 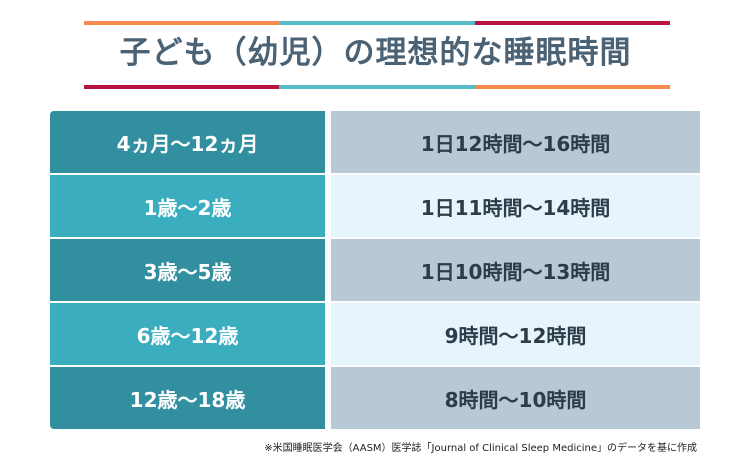 I want to click on table-row: 1歳〜2歳 1日11時間〜14時間, so click(x=375, y=206).